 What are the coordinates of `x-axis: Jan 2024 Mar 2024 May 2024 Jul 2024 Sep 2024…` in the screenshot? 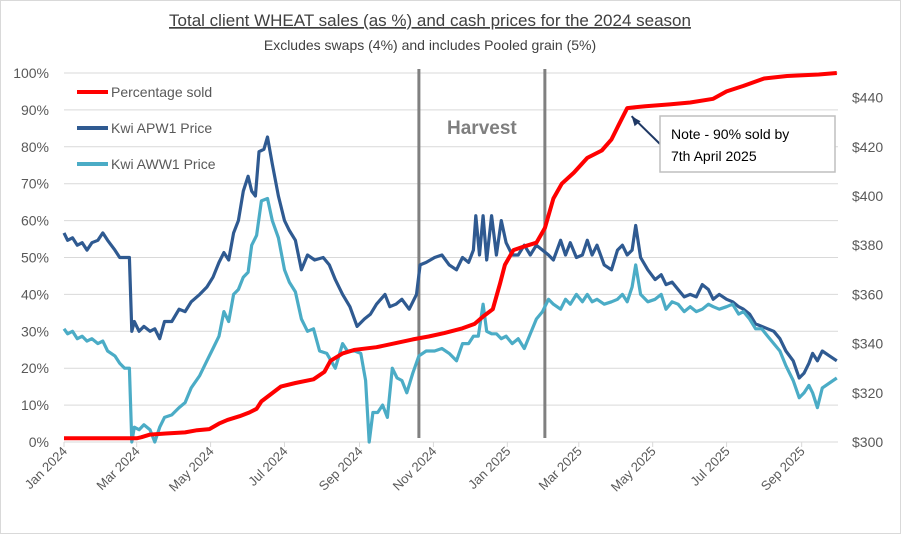 It's located at (415, 468).